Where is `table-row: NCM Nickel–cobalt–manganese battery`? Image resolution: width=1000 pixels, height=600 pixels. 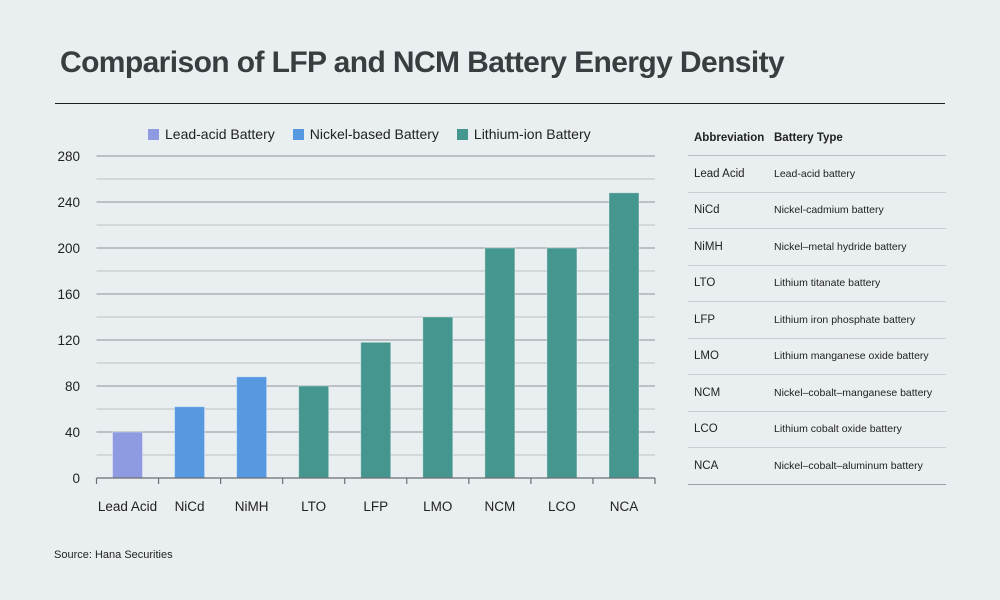
table-row: NCM Nickel–cobalt–manganese battery is located at coordinates (817, 393).